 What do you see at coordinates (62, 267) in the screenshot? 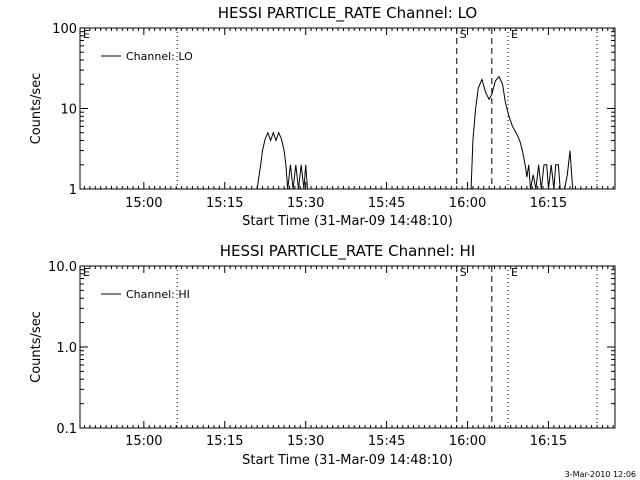
I see `y-tick-label: 10.0` at bounding box center [62, 267].